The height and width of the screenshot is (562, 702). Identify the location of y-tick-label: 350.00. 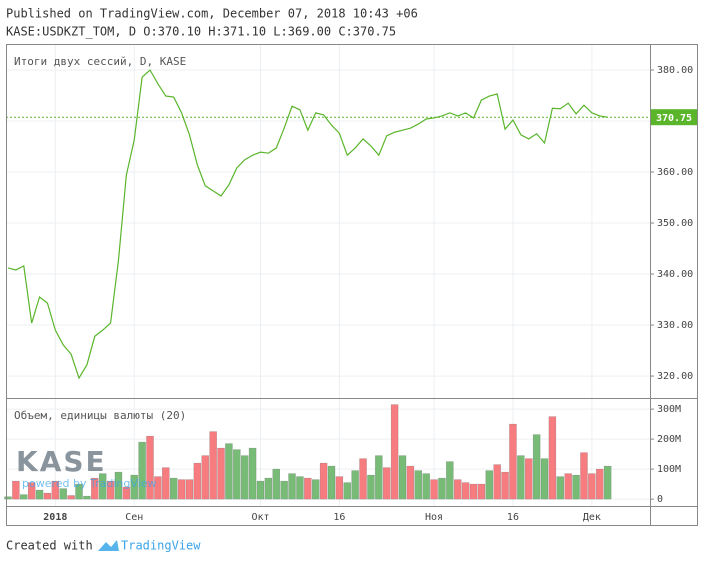
(675, 223).